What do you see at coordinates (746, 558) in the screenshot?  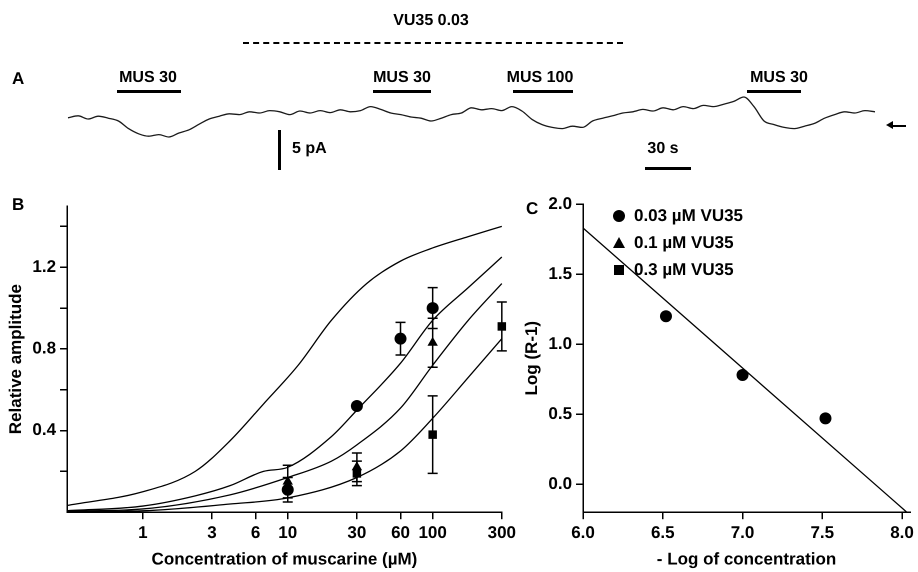 I see `x-axis-title: - Log of concentration` at bounding box center [746, 558].